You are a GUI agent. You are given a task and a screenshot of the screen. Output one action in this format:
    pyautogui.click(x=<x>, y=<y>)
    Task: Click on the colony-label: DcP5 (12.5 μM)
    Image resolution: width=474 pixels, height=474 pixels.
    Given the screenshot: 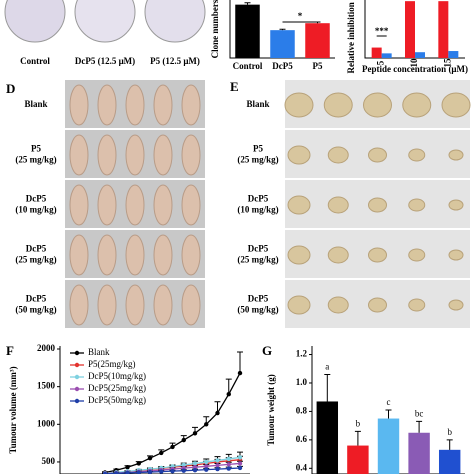 What is the action you would take?
    pyautogui.click(x=105, y=61)
    